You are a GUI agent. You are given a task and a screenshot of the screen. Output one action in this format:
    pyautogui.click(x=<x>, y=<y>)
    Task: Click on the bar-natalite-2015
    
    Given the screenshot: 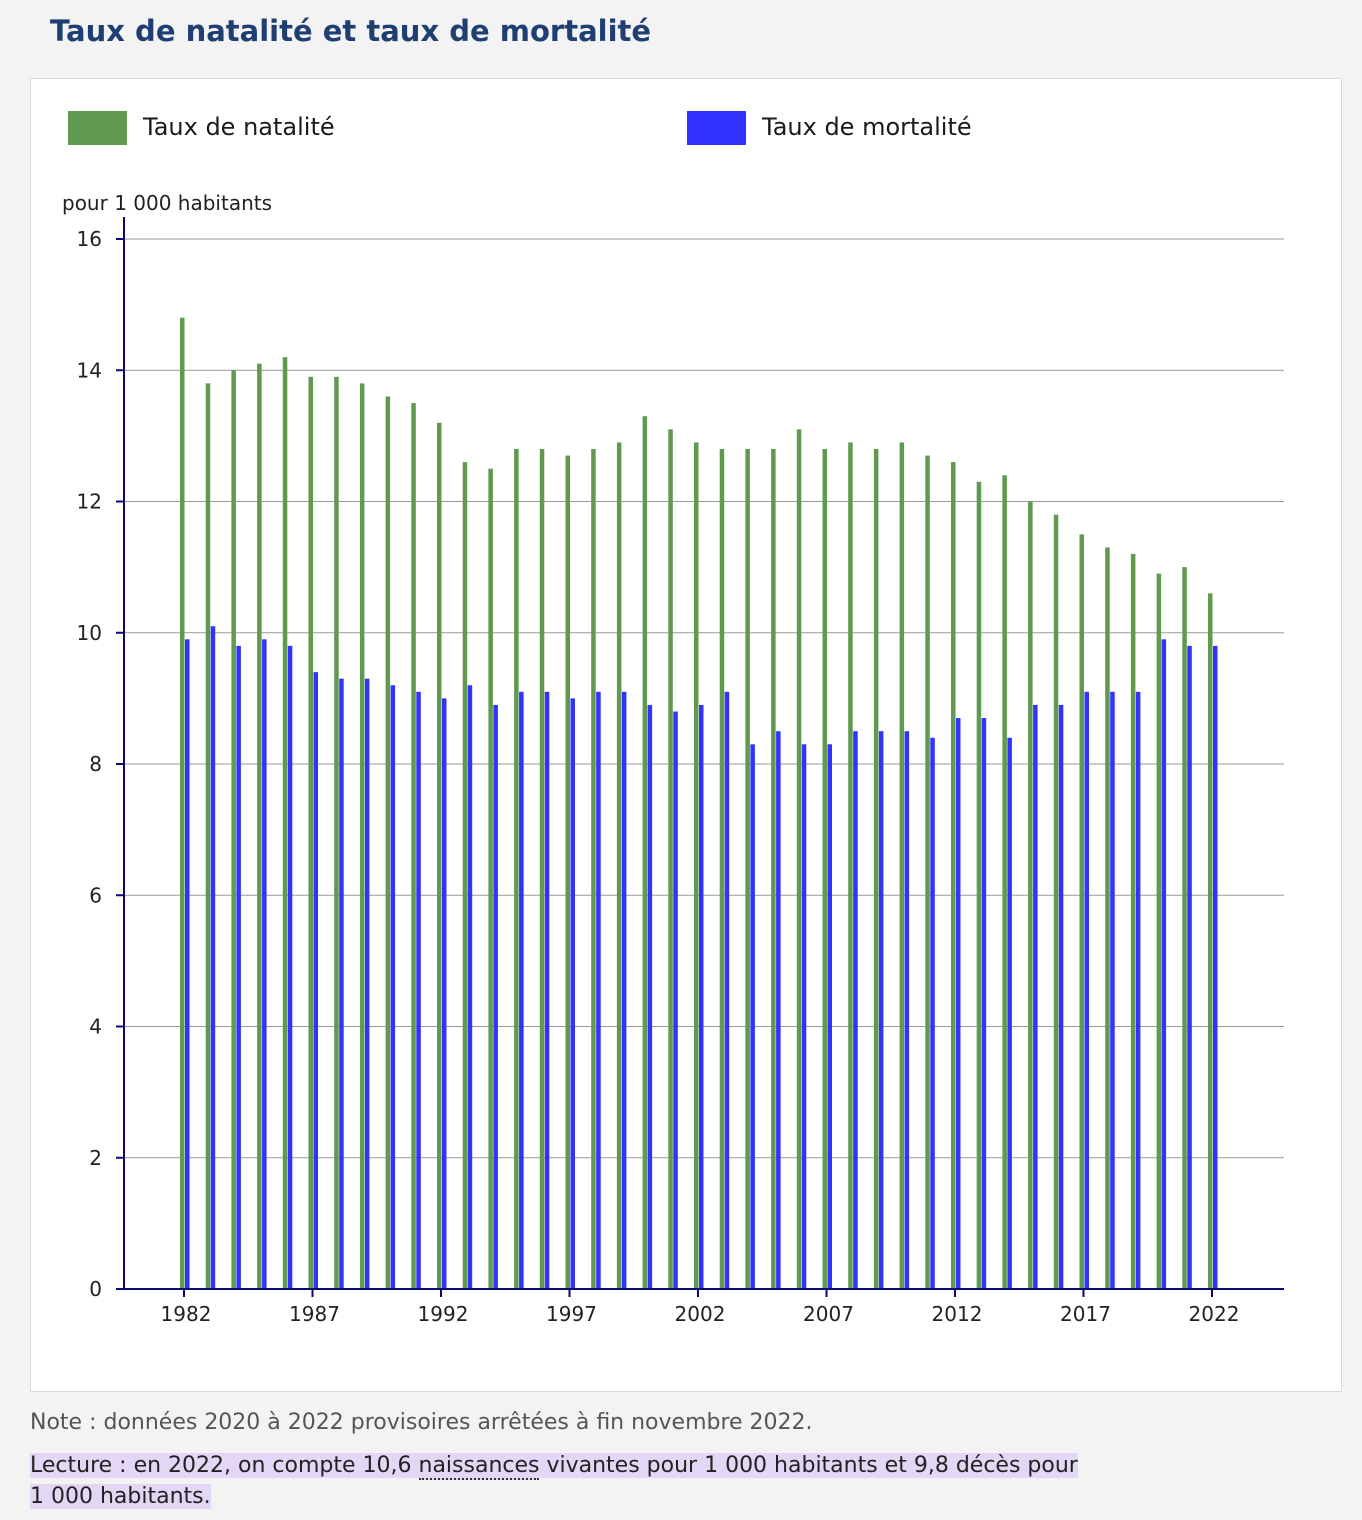 What is the action you would take?
    pyautogui.click(x=1030, y=895)
    